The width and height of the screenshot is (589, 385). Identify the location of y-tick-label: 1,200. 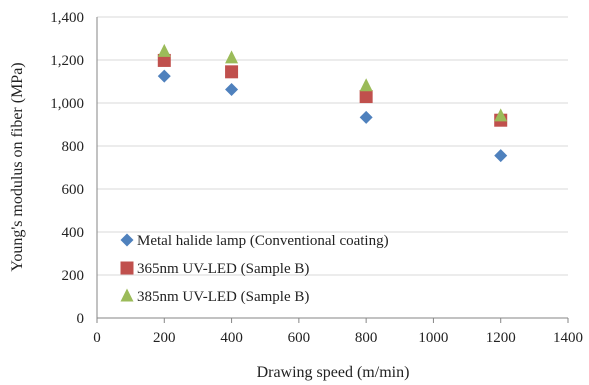
(67, 61).